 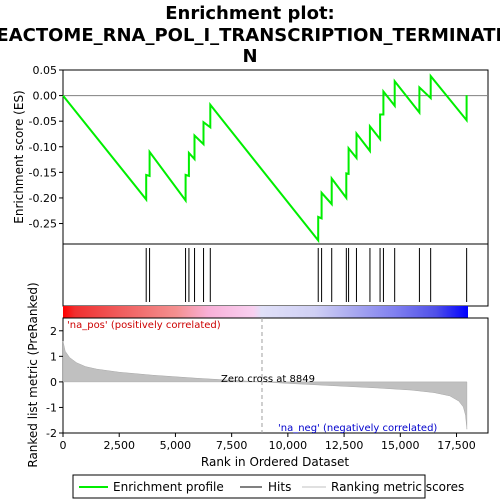 I want to click on metric-y-tick-label: -2, so click(x=51, y=433).